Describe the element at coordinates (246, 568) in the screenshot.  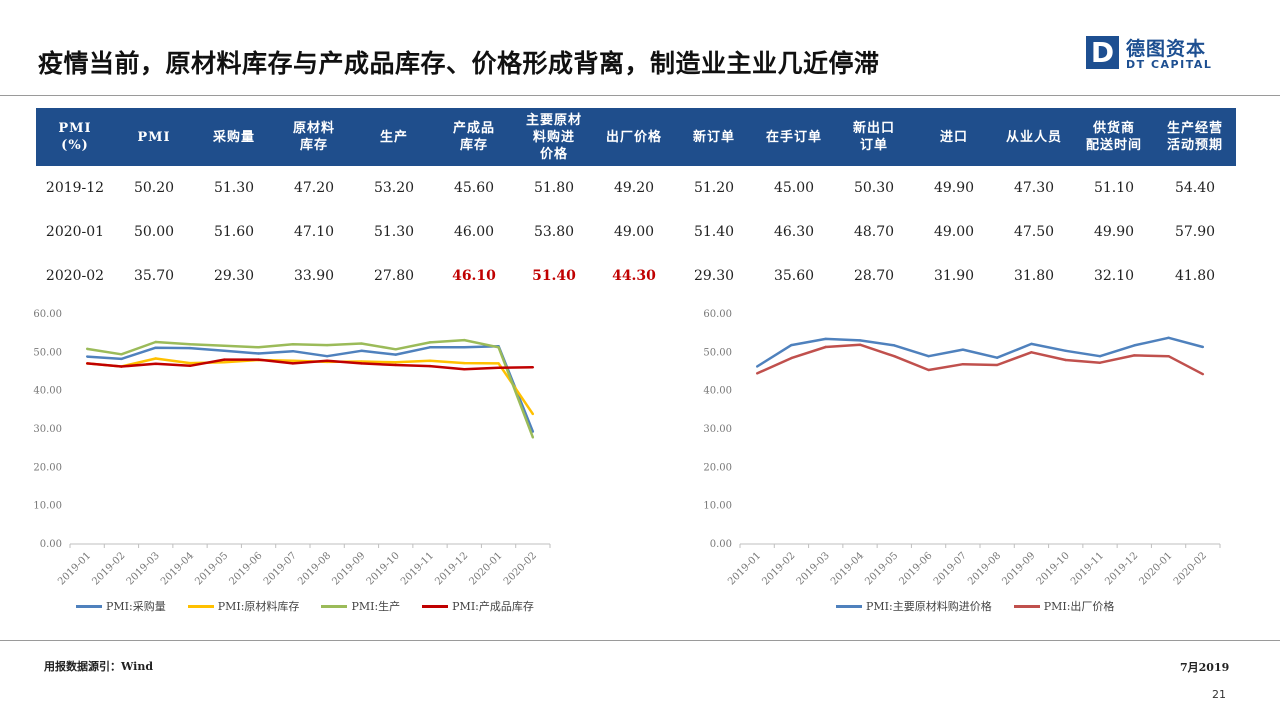
I see `x-tick-label: 2019-06` at that location.